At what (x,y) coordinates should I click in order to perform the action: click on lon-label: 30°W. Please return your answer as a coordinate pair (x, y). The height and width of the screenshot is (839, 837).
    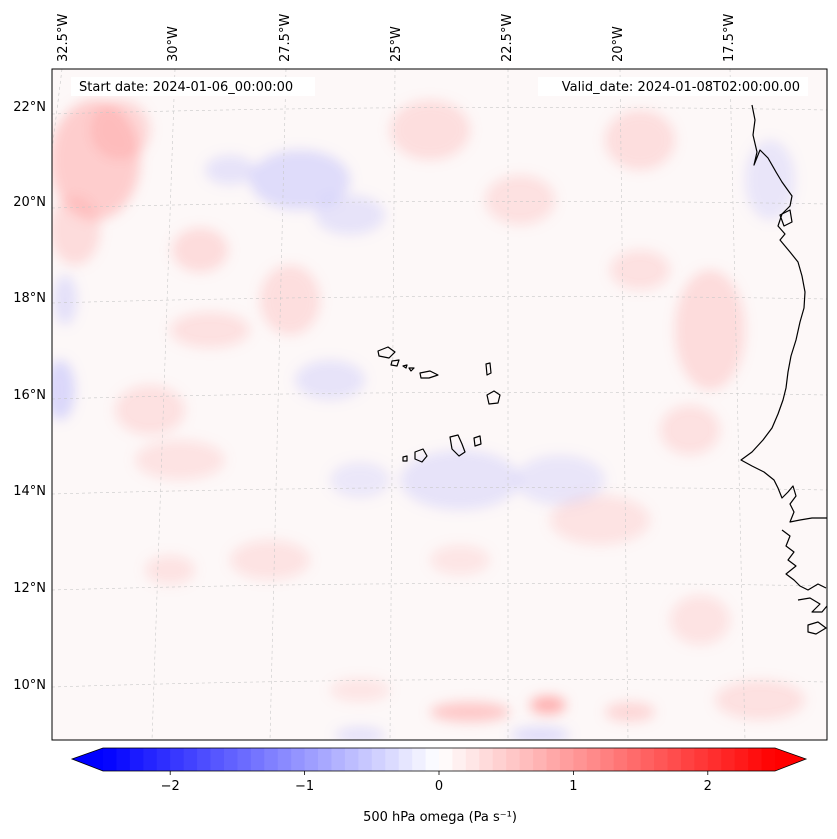
    Looking at the image, I should click on (173, 44).